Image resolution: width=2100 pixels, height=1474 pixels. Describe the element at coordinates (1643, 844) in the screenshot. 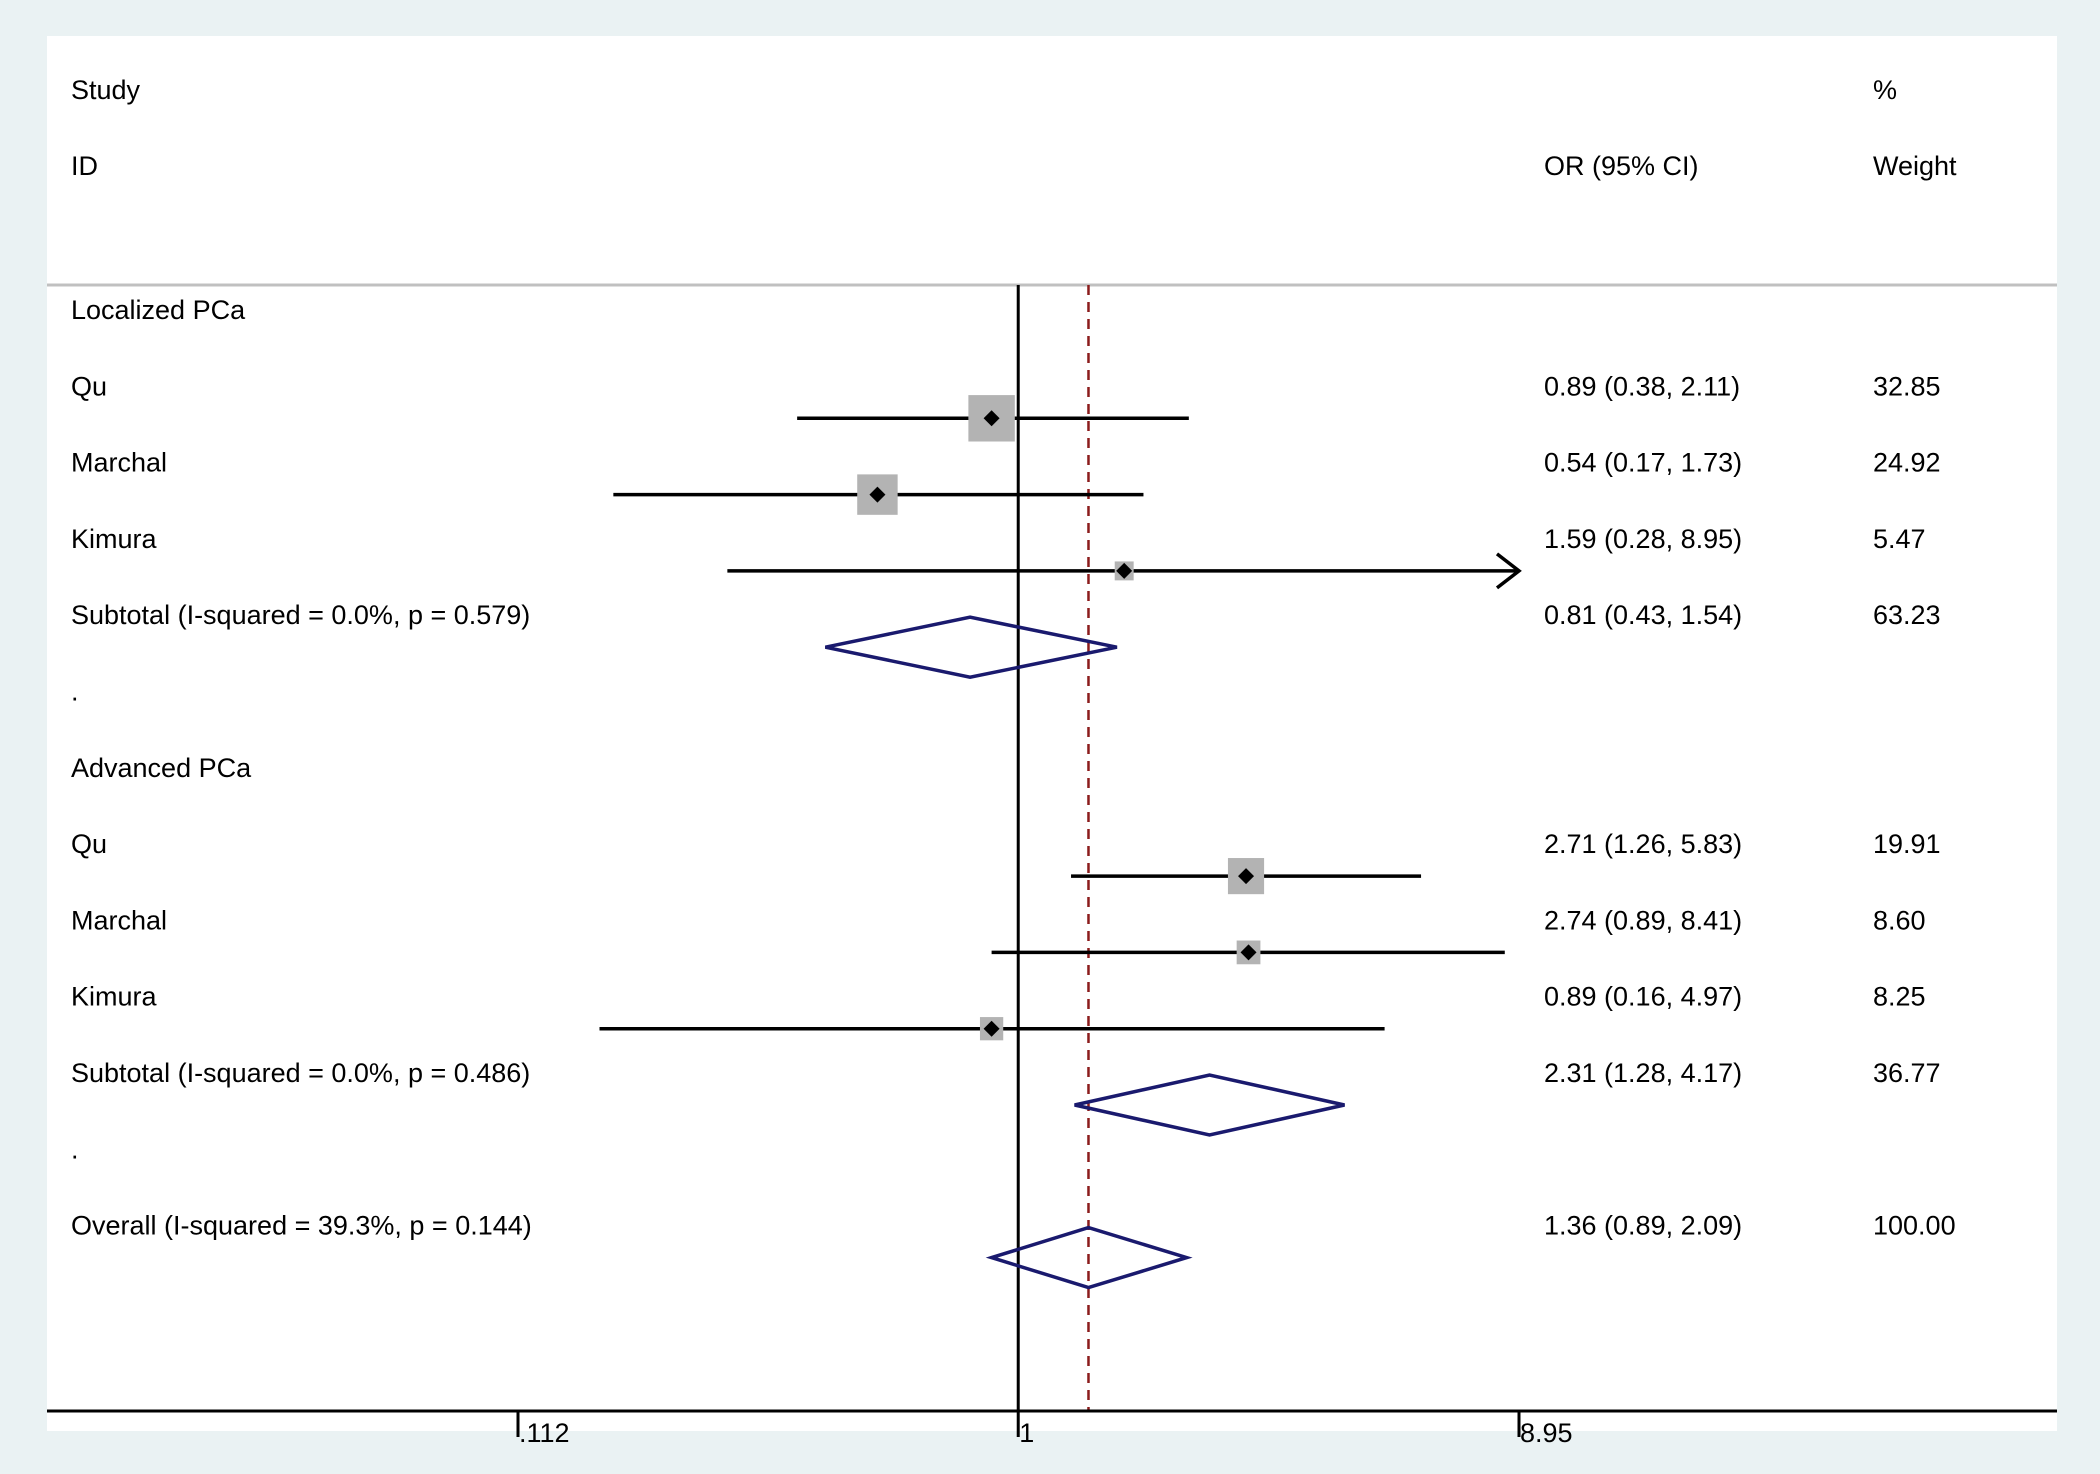

I see `row-or-ci: 2.71 (1.26, 5.83)` at that location.